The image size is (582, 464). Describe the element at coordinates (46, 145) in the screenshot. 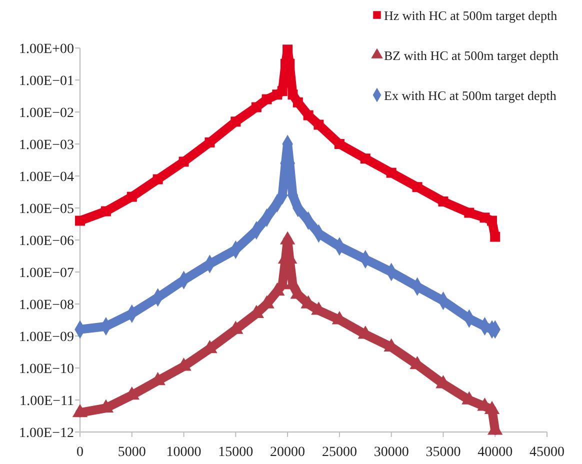

I see `y-tick-label: 1.00E−03` at that location.